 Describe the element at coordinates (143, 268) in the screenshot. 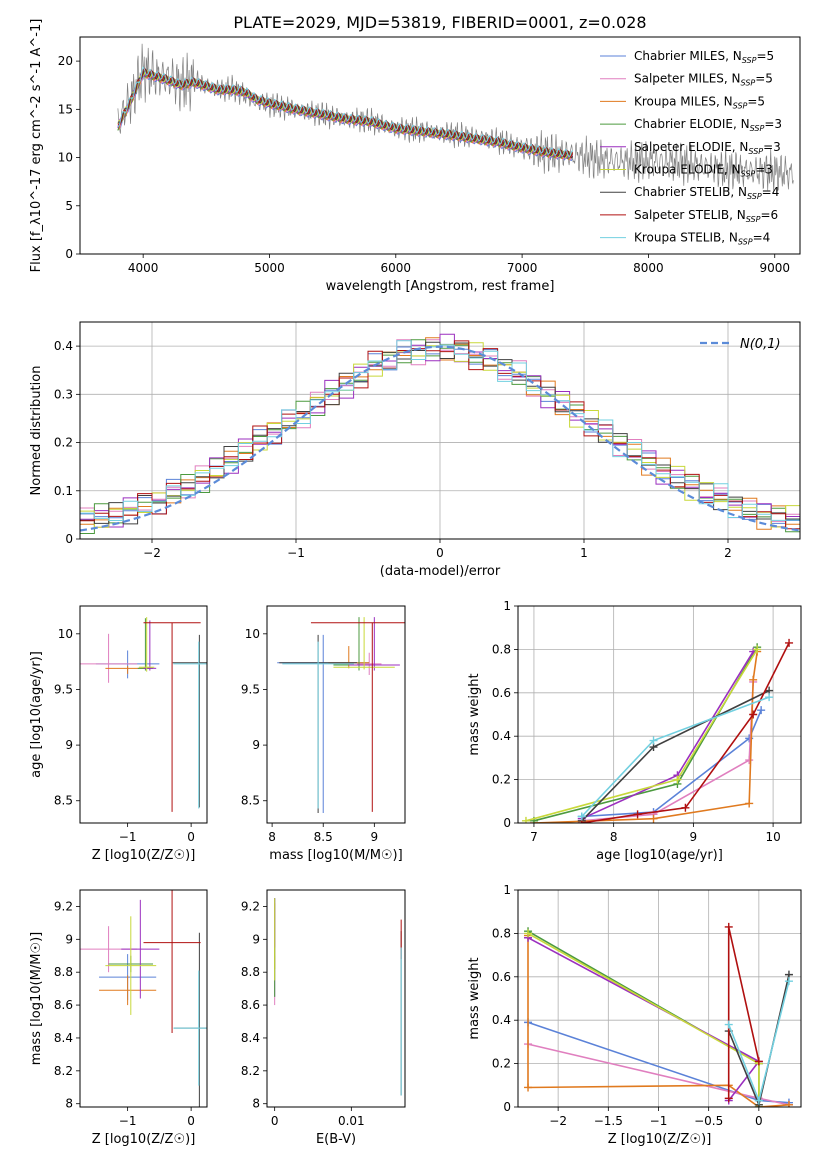

I see `x-tick-label: 4000` at that location.